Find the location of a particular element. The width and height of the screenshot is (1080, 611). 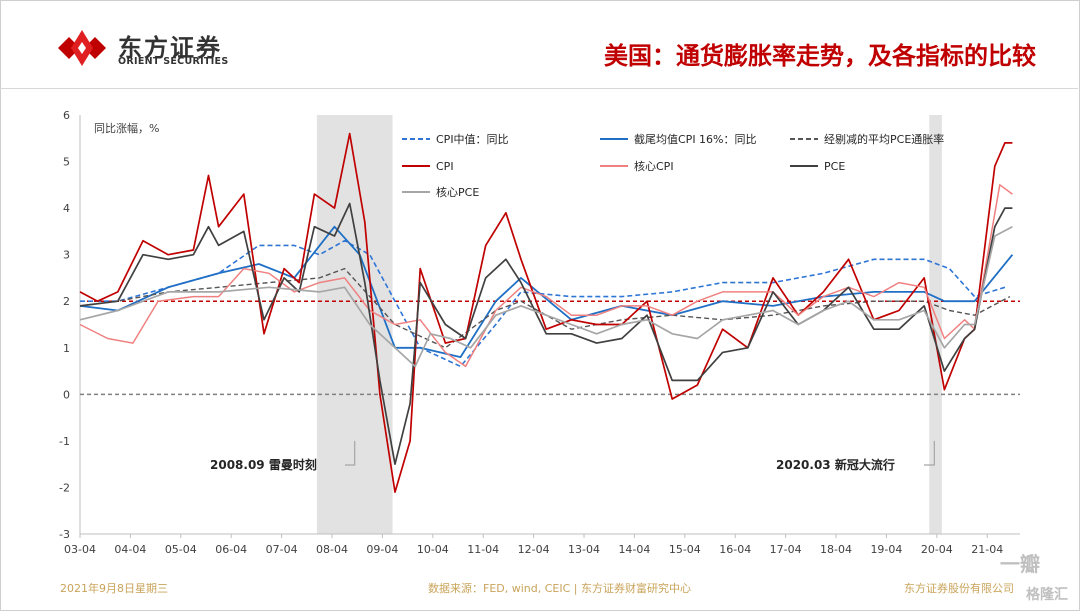

logo-cn-text: 东方证券 is located at coordinates (170, 48).